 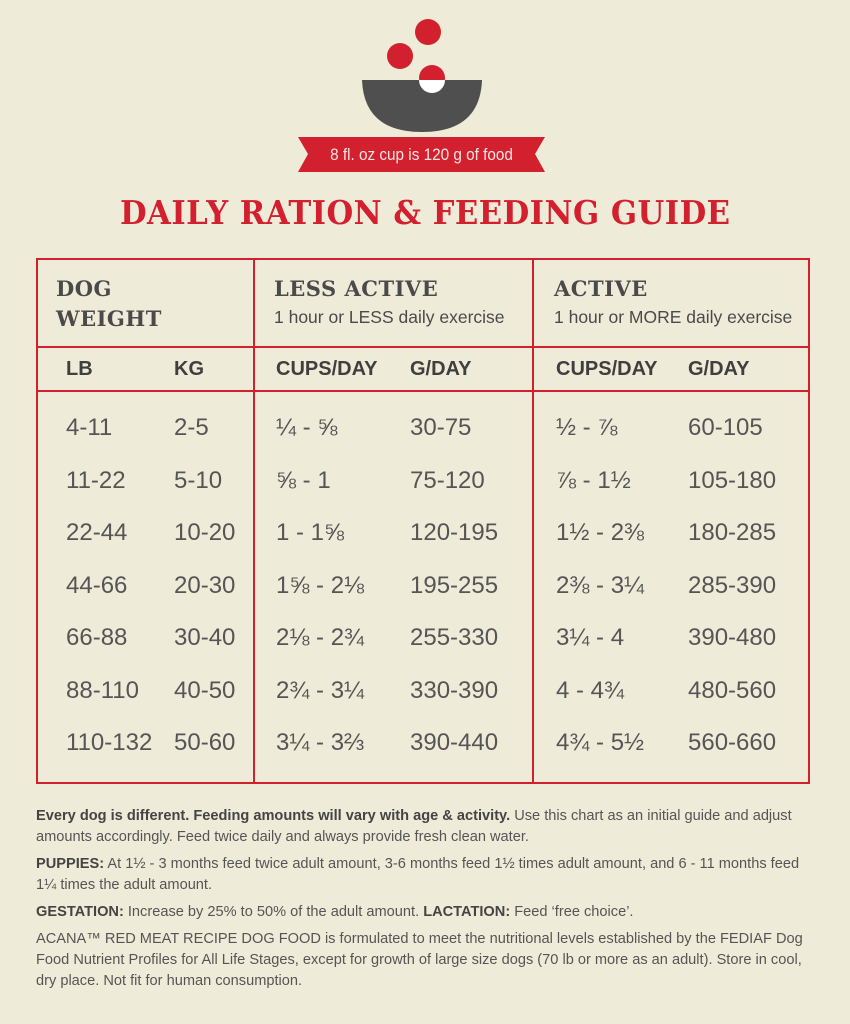 I want to click on table-cell: 88-110, so click(x=102, y=690).